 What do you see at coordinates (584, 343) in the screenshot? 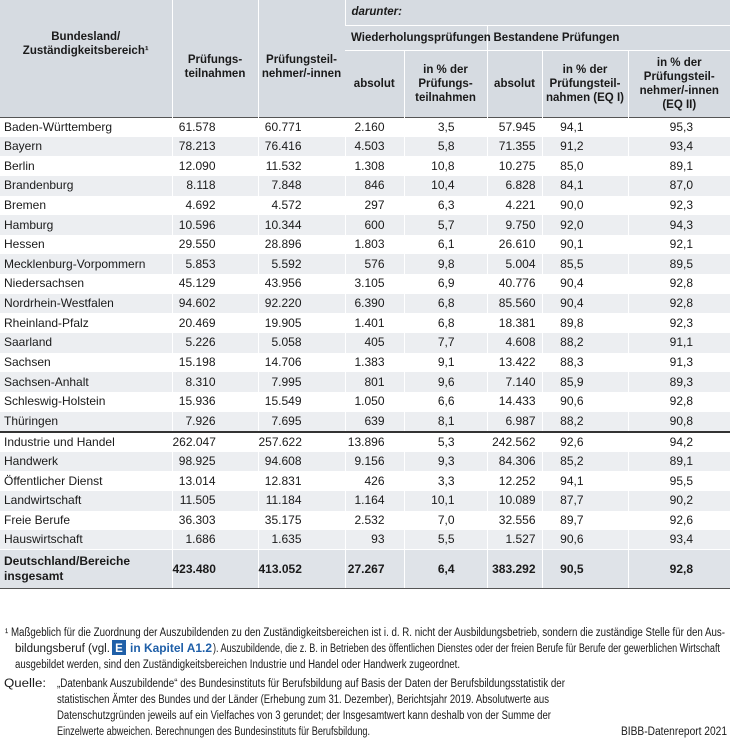
I see `value-cell: 88,2` at bounding box center [584, 343].